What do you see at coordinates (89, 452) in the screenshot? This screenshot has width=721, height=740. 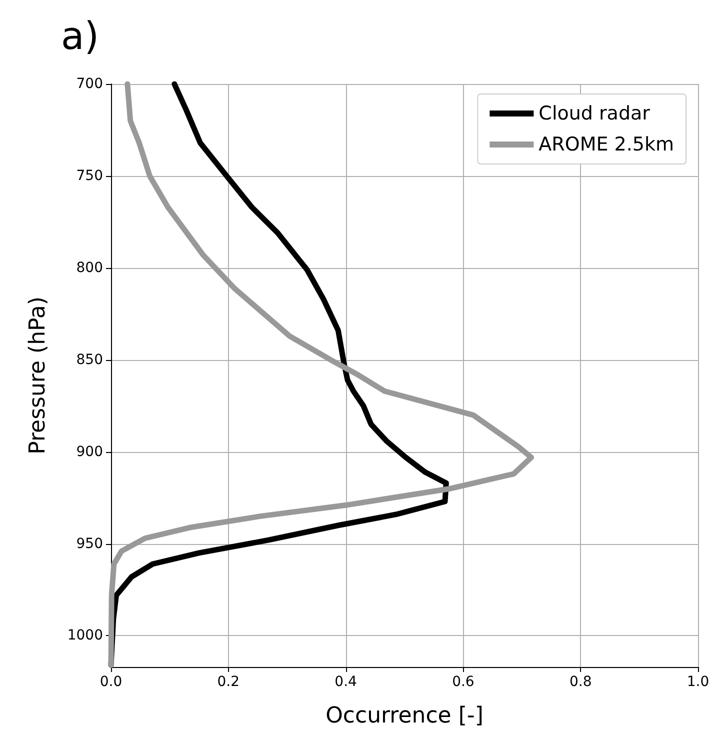 I see `y-tick-label: 900` at bounding box center [89, 452].